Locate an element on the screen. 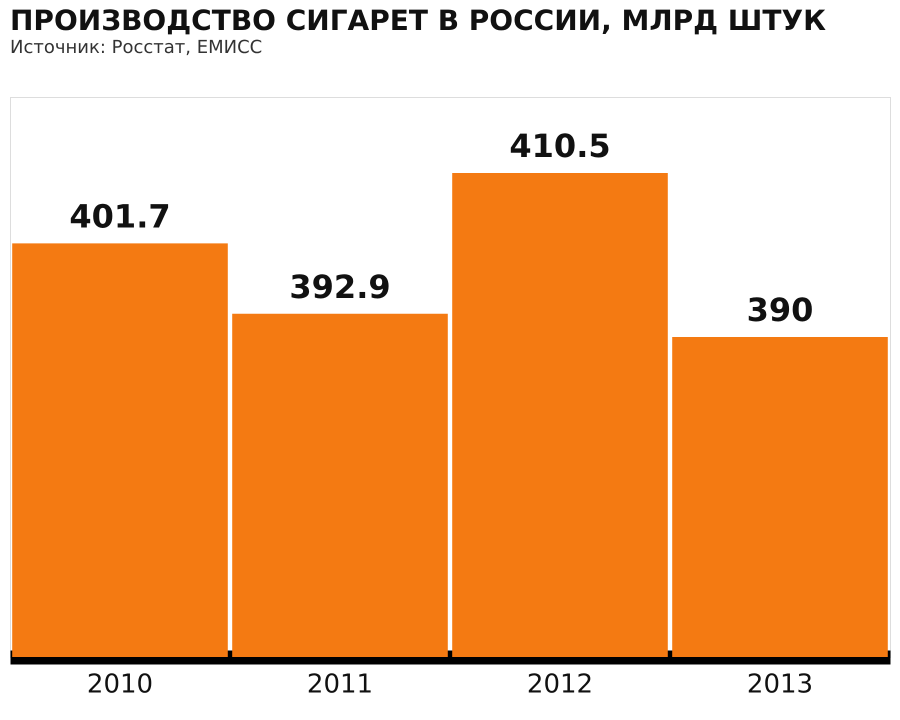 The width and height of the screenshot is (900, 720). x-tick-label: 2013 is located at coordinates (780, 685).